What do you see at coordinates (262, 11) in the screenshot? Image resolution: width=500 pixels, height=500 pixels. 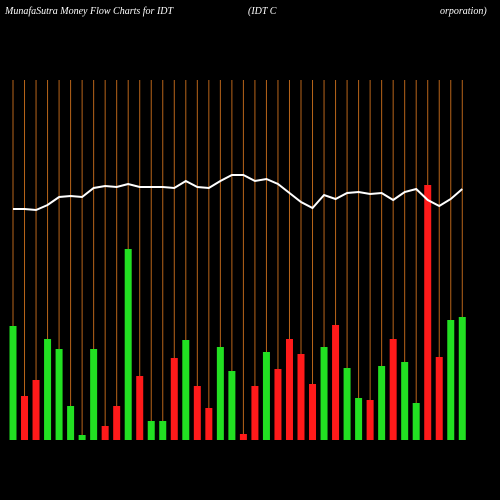 I see `chart-subtitle: (IDT C` at bounding box center [262, 11].